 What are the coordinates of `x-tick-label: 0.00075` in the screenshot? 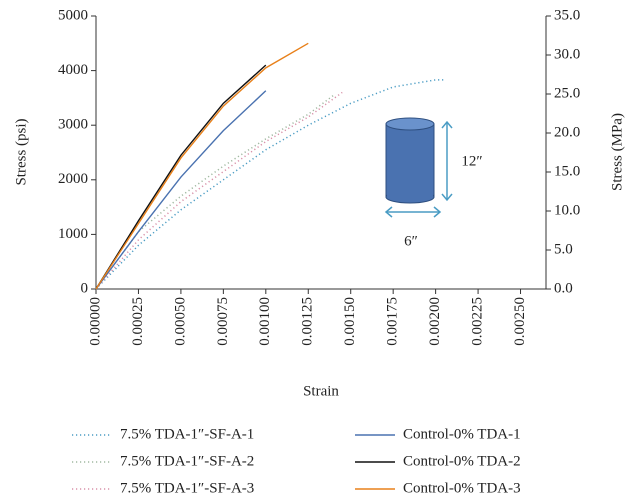 It's located at (223, 321).